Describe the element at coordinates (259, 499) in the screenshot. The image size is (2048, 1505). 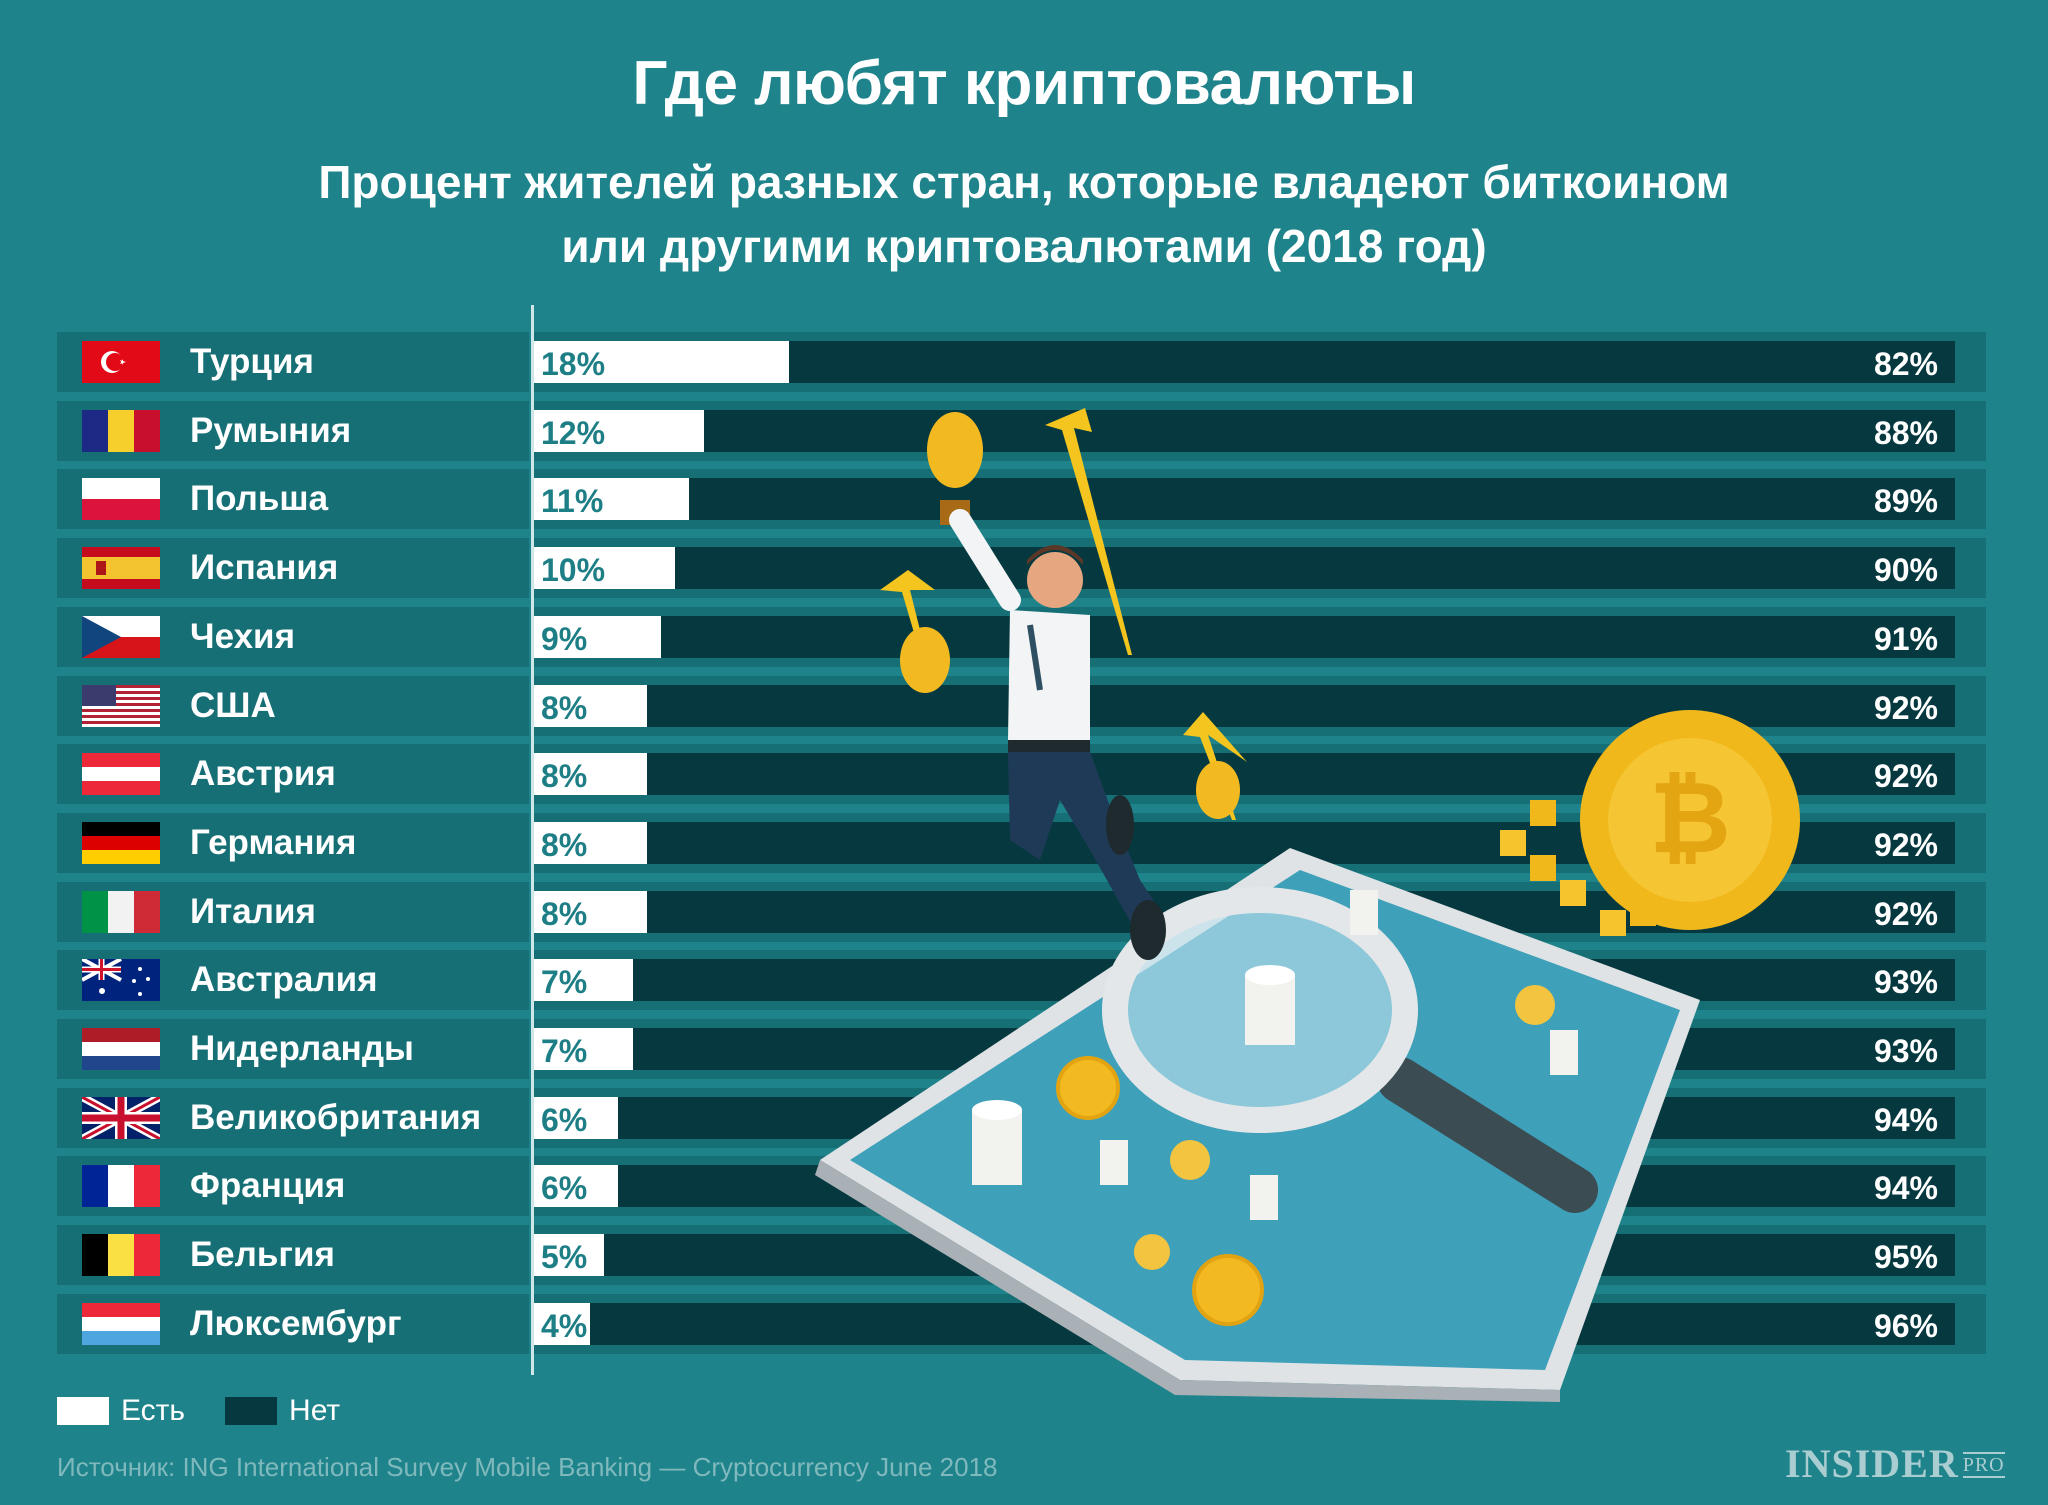
I see `country-label: Польша` at that location.